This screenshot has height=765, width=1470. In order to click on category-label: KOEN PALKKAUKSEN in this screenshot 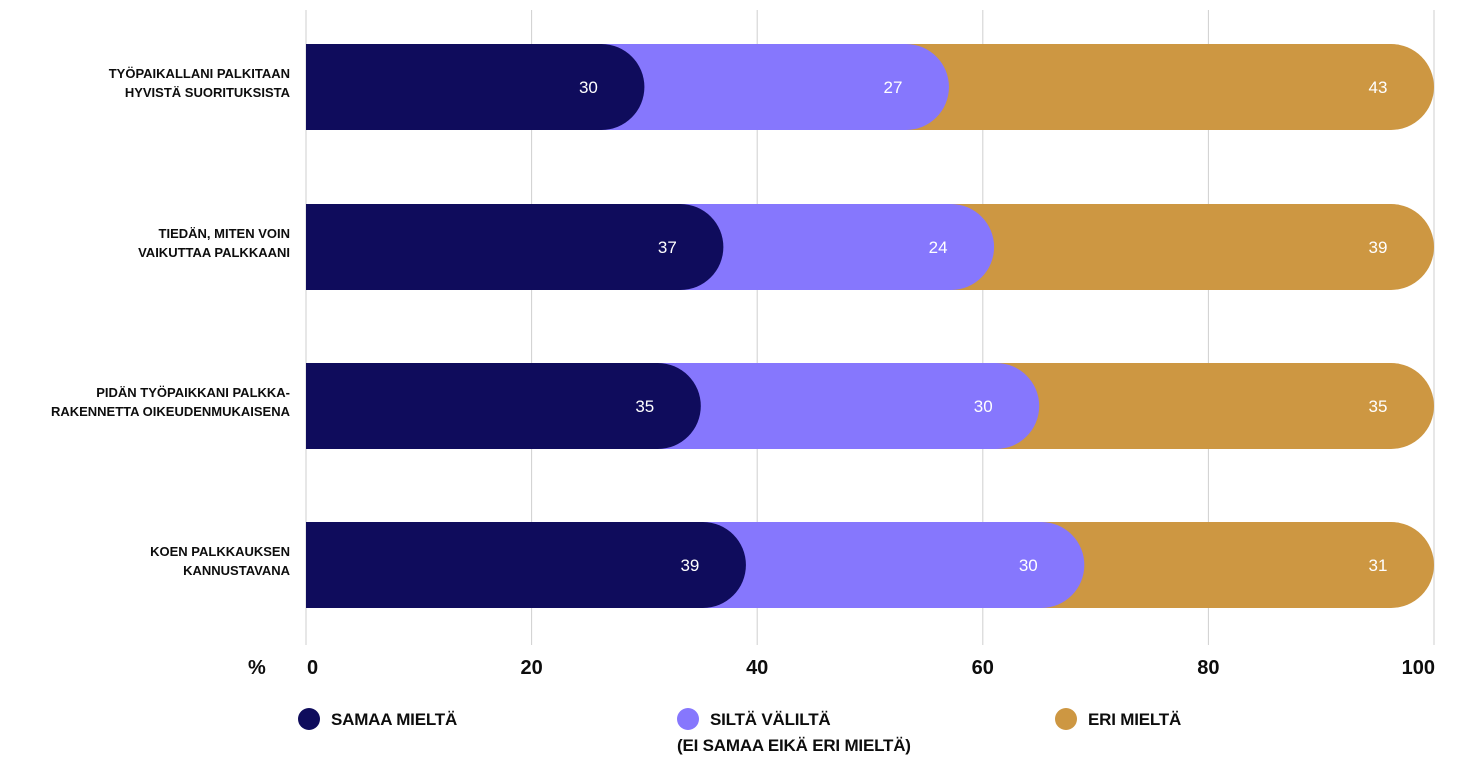, I will do `click(220, 551)`.